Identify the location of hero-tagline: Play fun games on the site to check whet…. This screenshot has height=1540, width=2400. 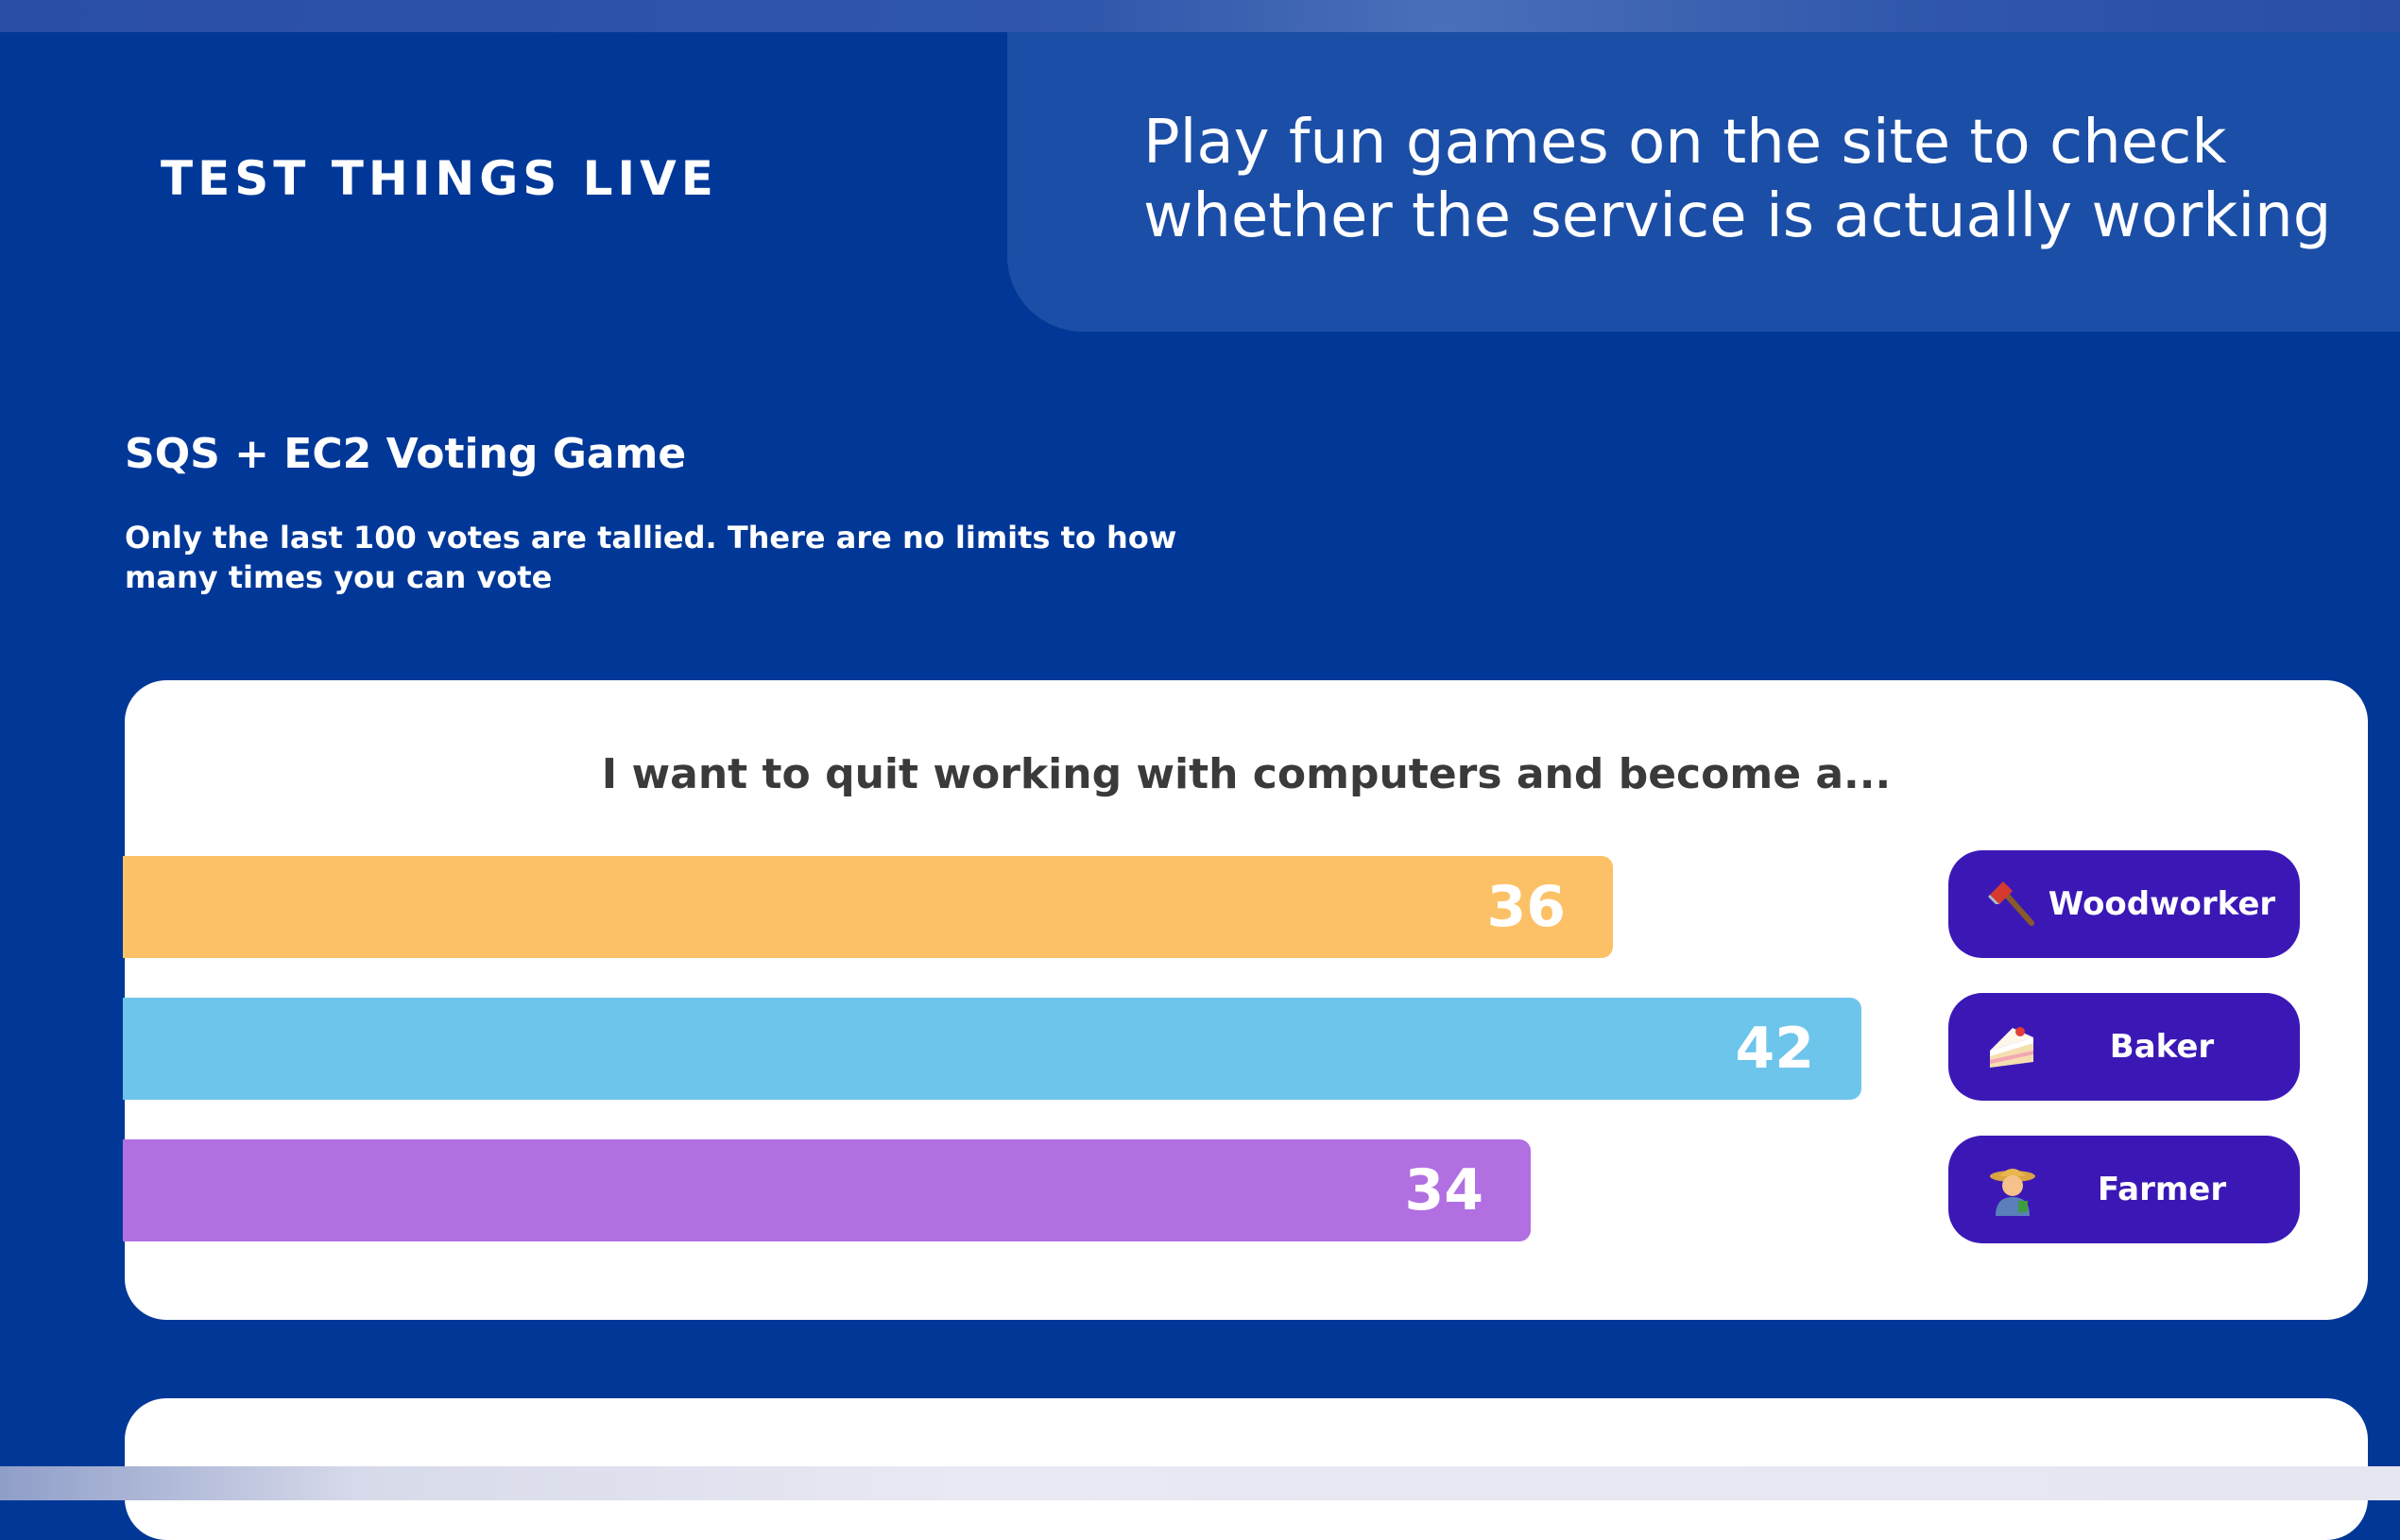
(1737, 179).